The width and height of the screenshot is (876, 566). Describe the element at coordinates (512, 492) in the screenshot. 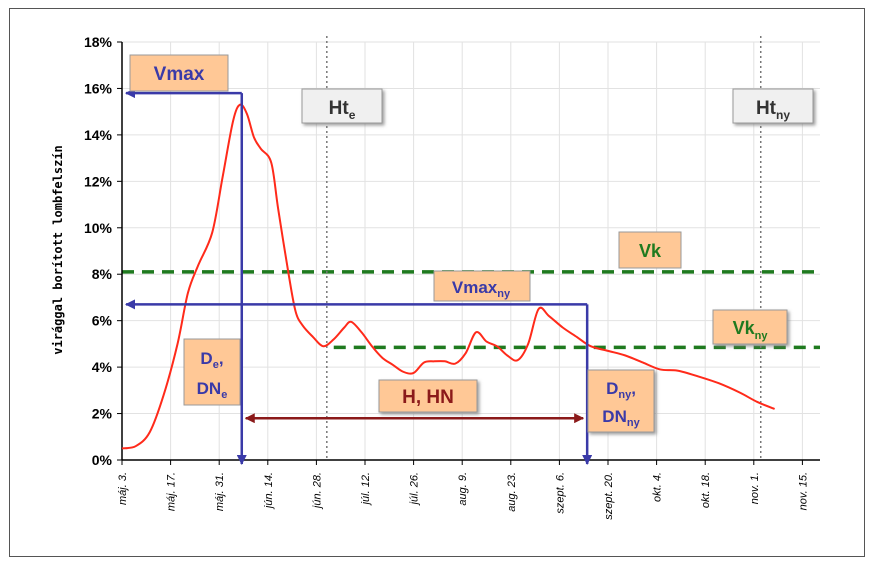

I see `x-tick-label: aug. 23.` at that location.